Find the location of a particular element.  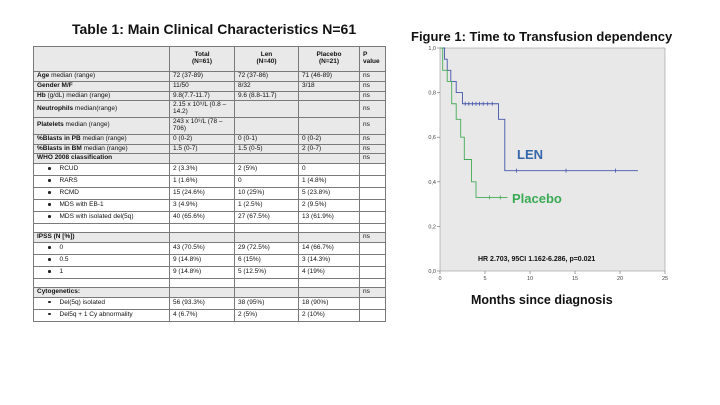

cell-total: 9.8(7.7-11.7) is located at coordinates (202, 96).